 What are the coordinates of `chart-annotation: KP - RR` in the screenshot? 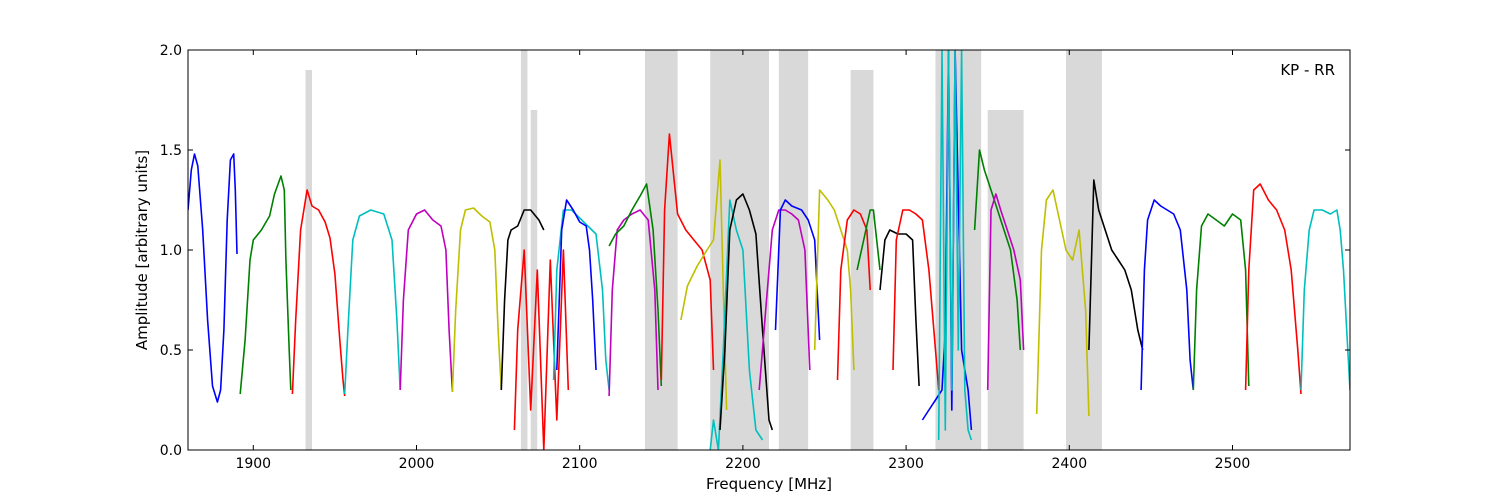 It's located at (1307, 70).